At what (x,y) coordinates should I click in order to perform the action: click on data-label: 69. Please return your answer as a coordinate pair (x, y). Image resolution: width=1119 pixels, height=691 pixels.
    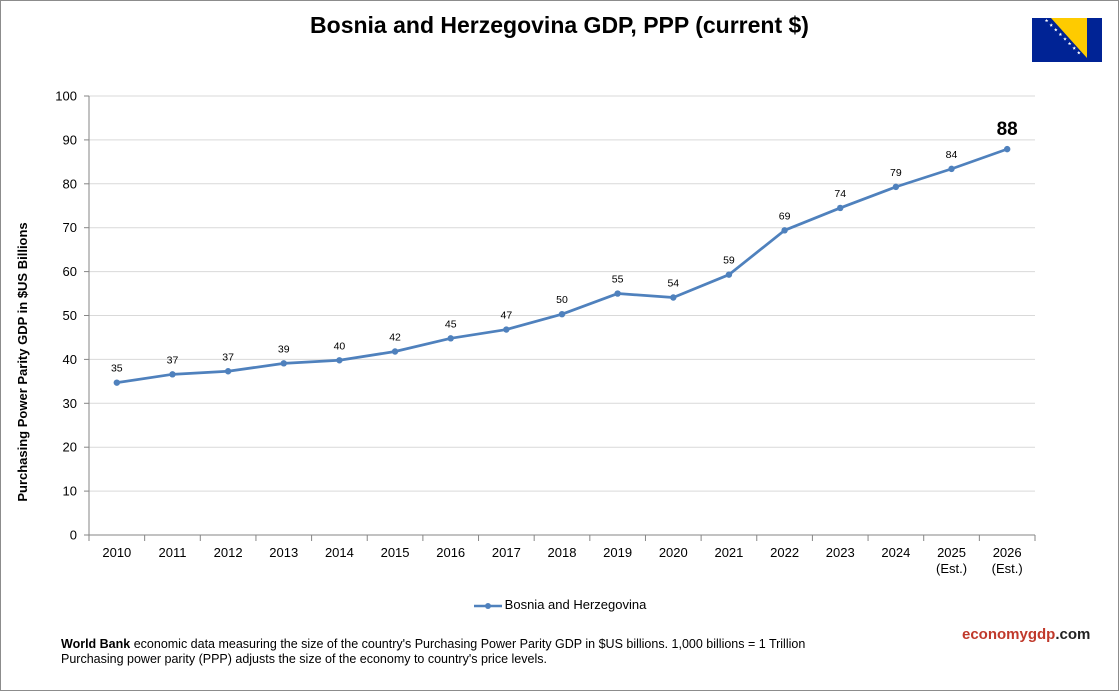
    Looking at the image, I should click on (785, 216).